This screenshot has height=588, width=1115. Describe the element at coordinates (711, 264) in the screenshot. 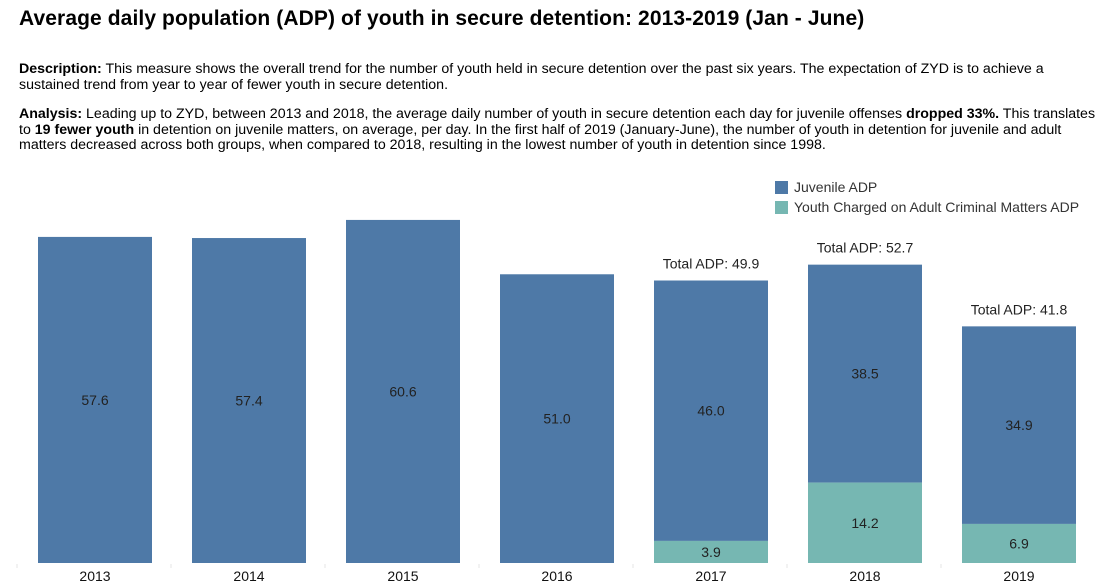

I see `total-label-2017: Total ADP: 49.9` at that location.